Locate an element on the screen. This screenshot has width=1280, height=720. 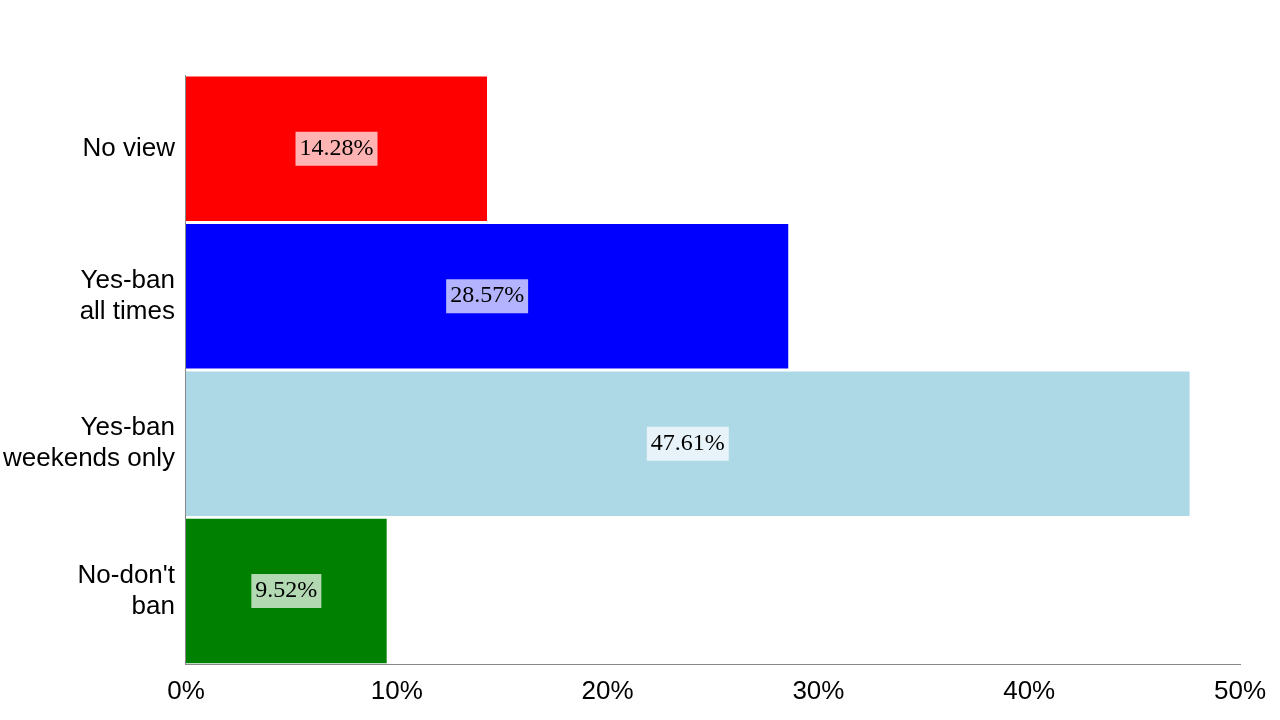
x-tick-label: 20% is located at coordinates (607, 689).